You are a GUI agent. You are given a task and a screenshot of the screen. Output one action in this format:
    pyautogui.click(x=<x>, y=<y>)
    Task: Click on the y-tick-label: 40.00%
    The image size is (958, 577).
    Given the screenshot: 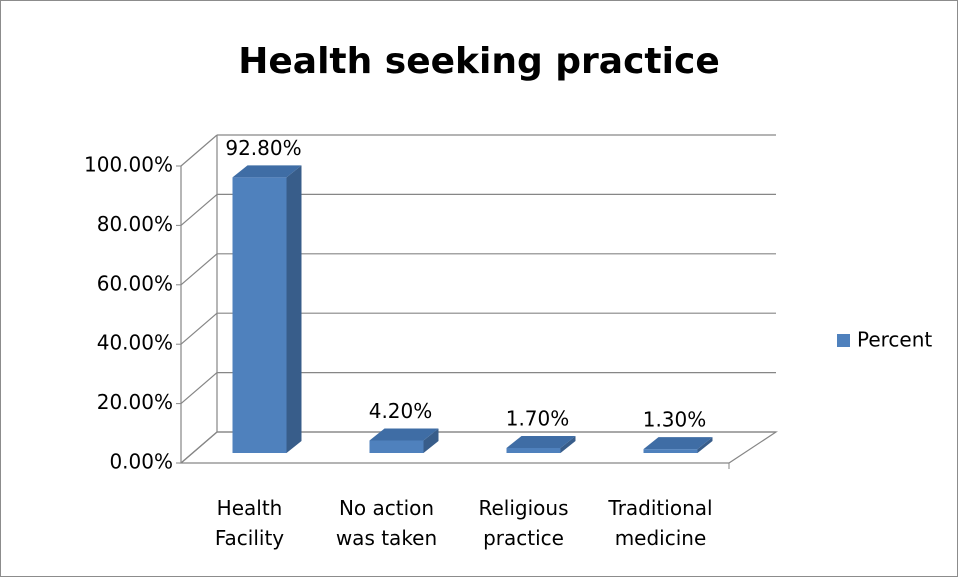 What is the action you would take?
    pyautogui.click(x=135, y=343)
    